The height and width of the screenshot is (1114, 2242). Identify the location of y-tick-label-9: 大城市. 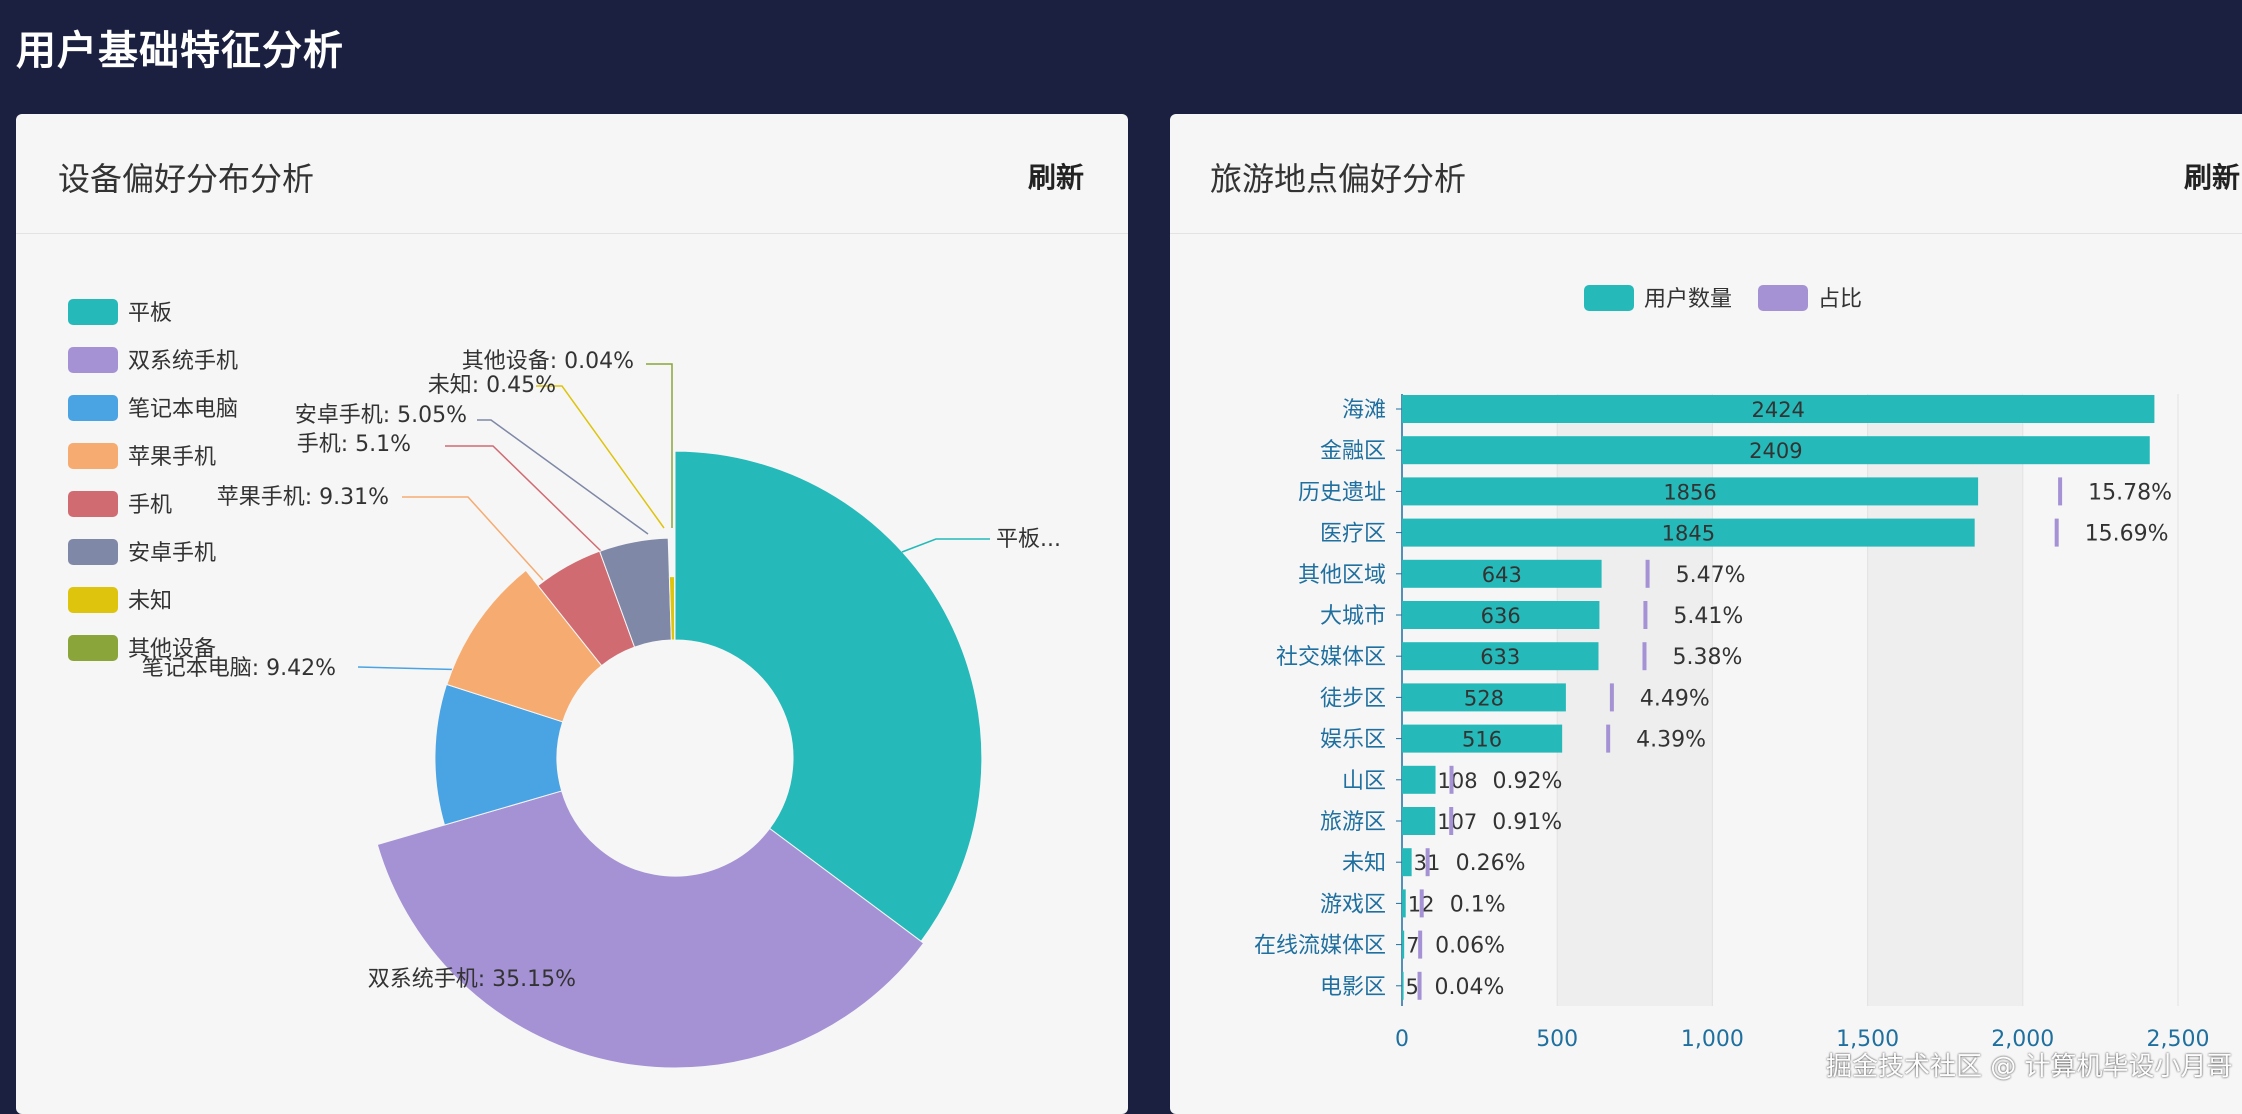
(1353, 616).